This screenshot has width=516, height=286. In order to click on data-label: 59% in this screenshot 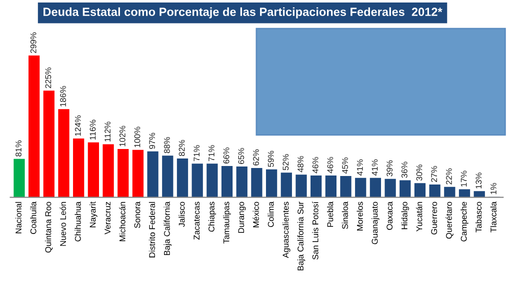, I will do `click(271, 158)`.